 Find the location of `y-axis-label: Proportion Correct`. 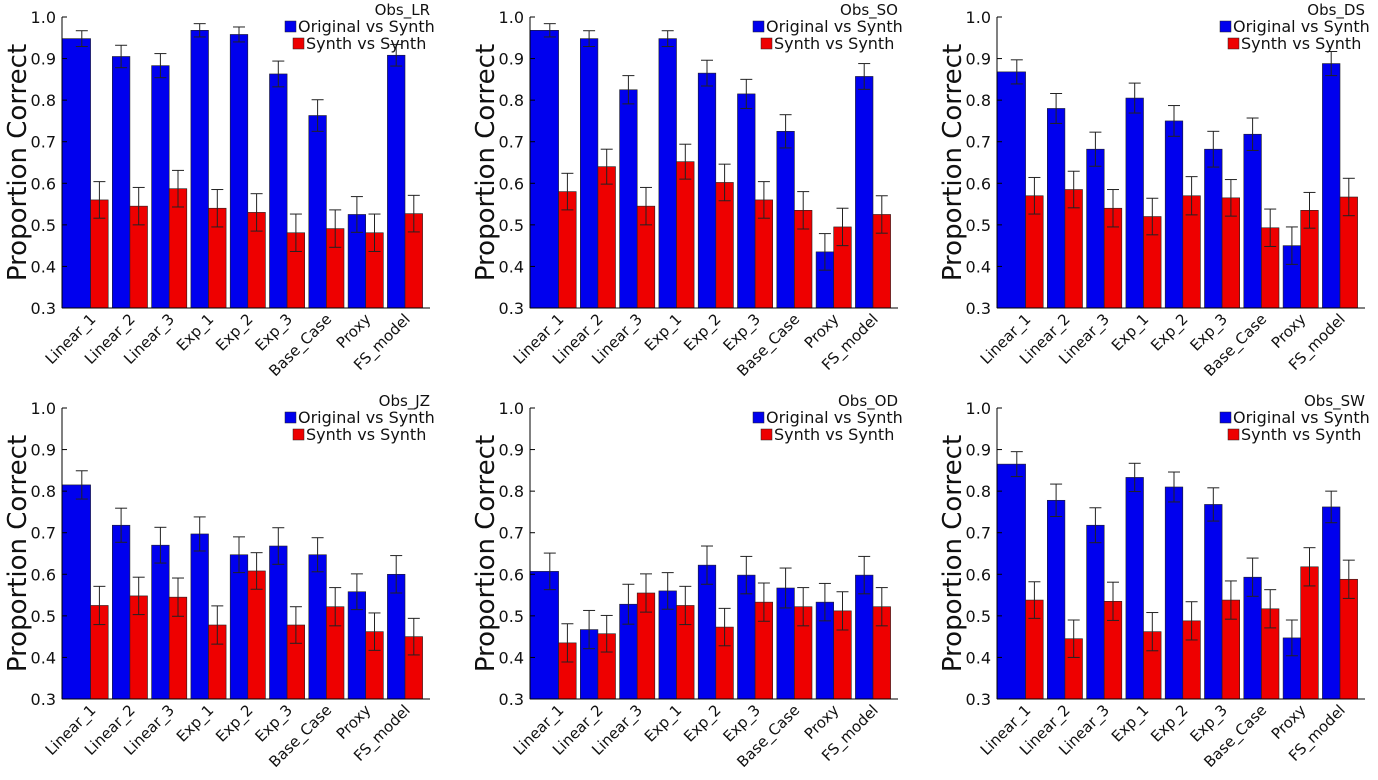

y-axis-label: Proportion Correct is located at coordinates (486, 553).